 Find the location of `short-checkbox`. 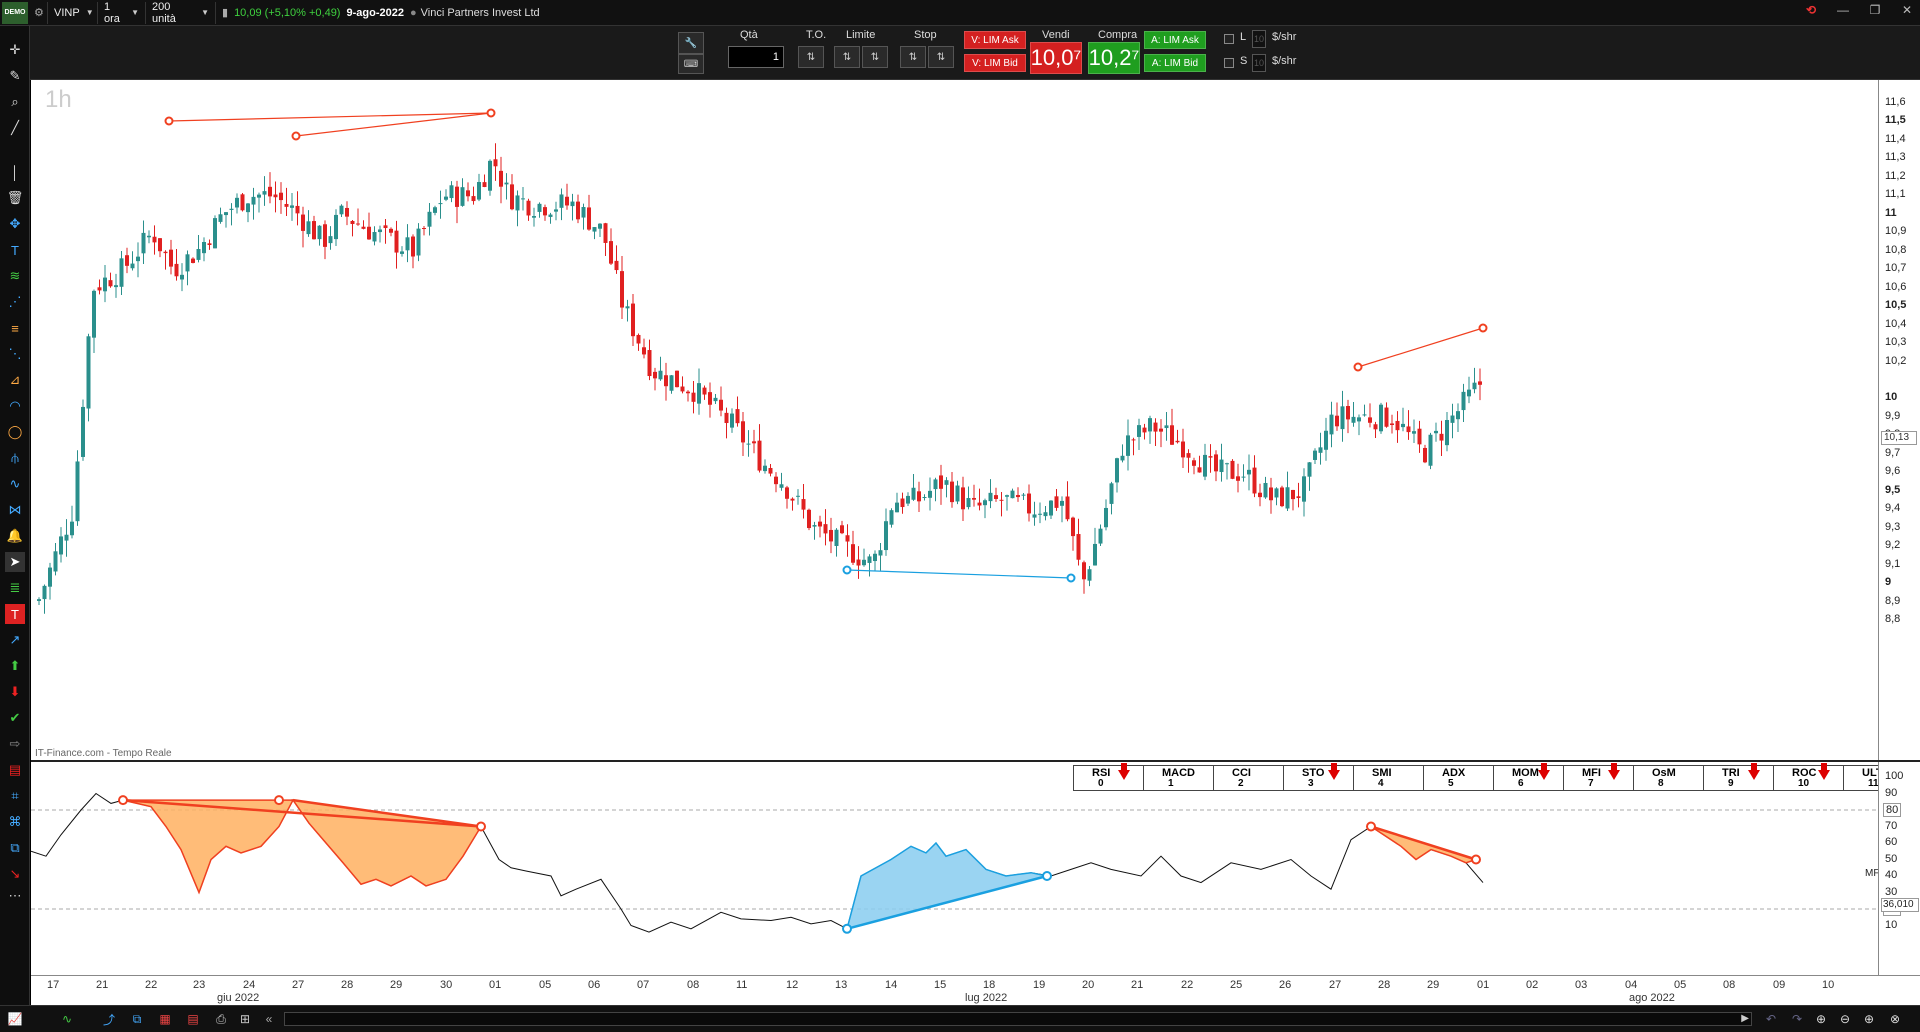

short-checkbox is located at coordinates (1229, 63).